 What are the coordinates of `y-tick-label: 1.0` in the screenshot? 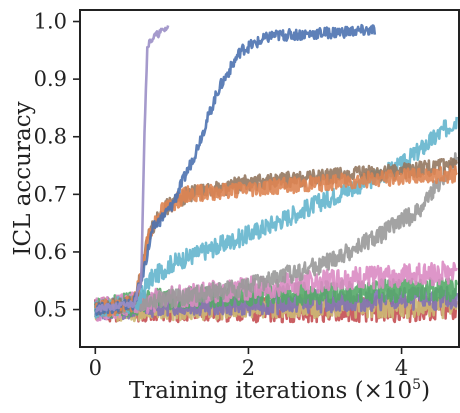 It's located at (50, 22).